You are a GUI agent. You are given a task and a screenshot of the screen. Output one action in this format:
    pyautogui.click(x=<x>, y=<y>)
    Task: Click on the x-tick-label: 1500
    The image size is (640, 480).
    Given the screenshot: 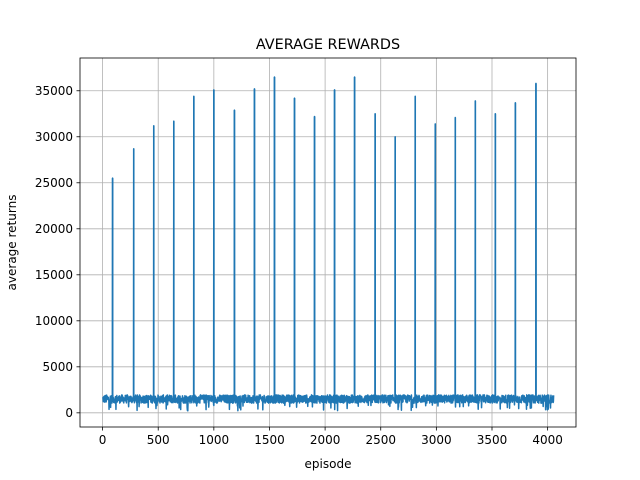 What is the action you would take?
    pyautogui.click(x=269, y=440)
    